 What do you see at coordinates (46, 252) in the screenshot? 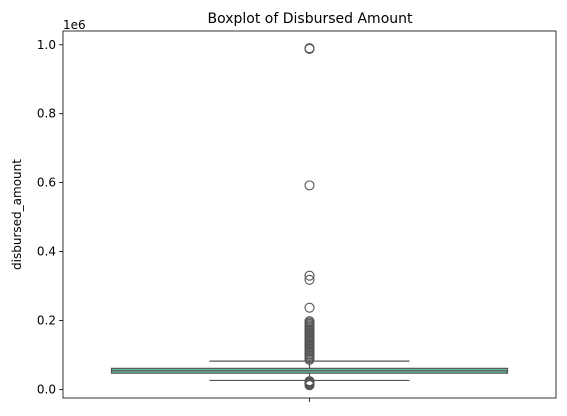
I see `y-tick-label: 0.4` at bounding box center [46, 252].